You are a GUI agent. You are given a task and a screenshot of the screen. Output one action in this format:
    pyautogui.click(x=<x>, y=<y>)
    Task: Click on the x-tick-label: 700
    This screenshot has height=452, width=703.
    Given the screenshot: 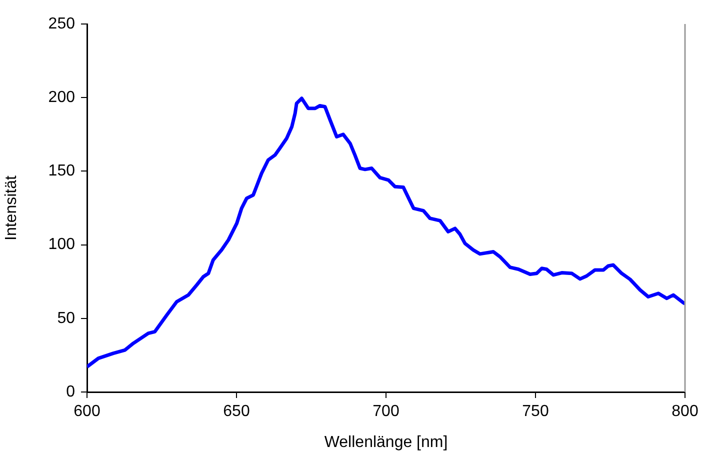 What is the action you would take?
    pyautogui.click(x=386, y=411)
    